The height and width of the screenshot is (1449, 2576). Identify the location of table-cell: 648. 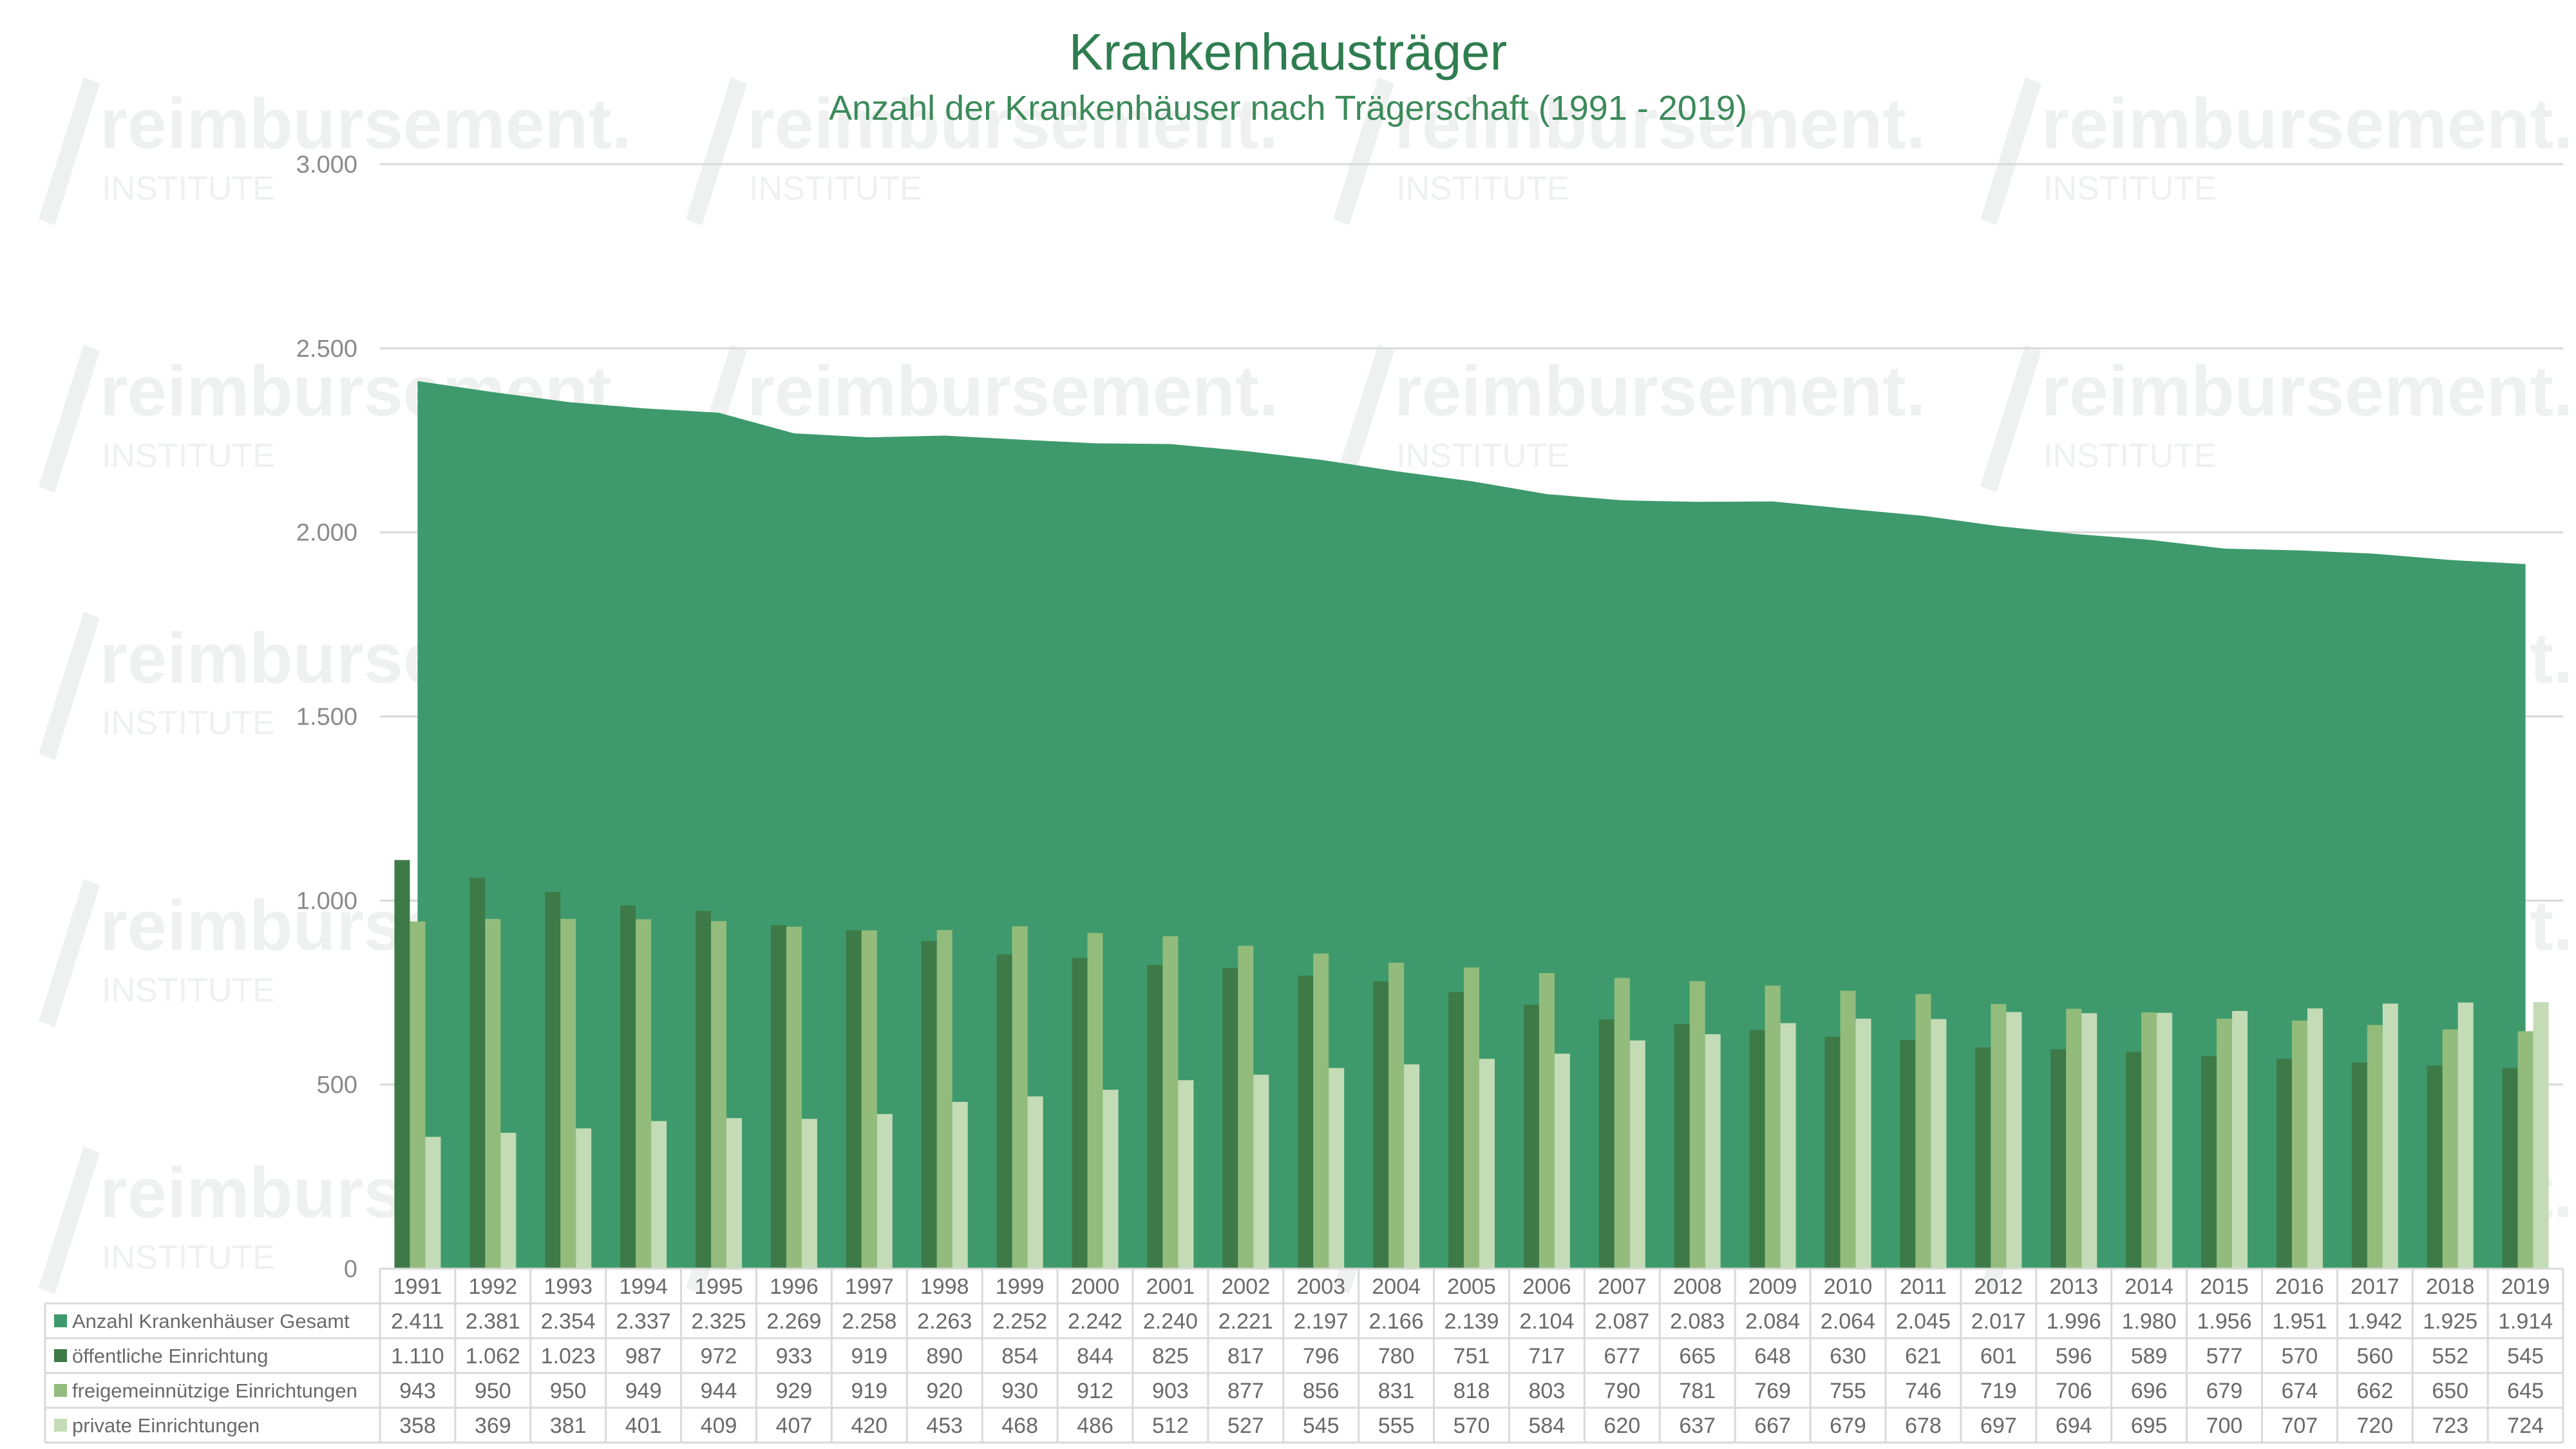
(1772, 1356).